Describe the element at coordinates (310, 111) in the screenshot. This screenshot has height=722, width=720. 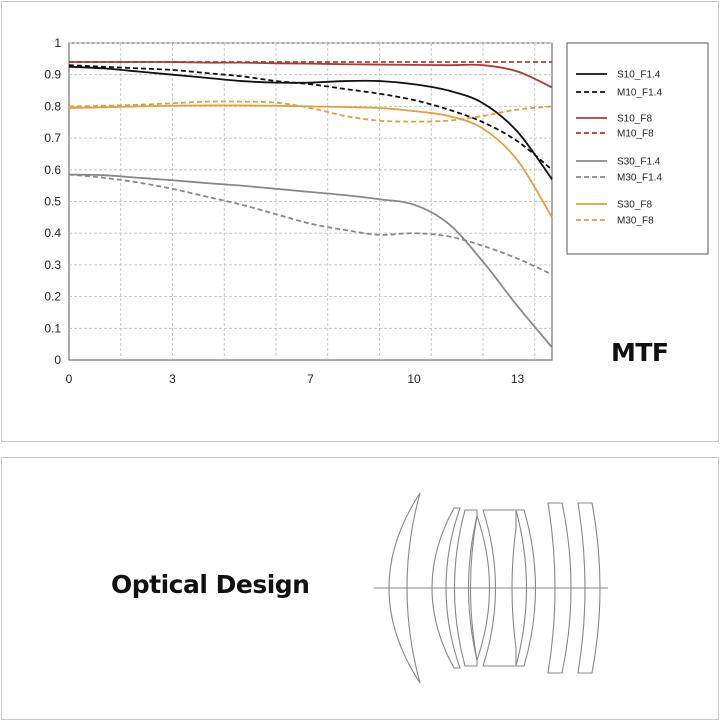
I see `series-line-m30-f8` at that location.